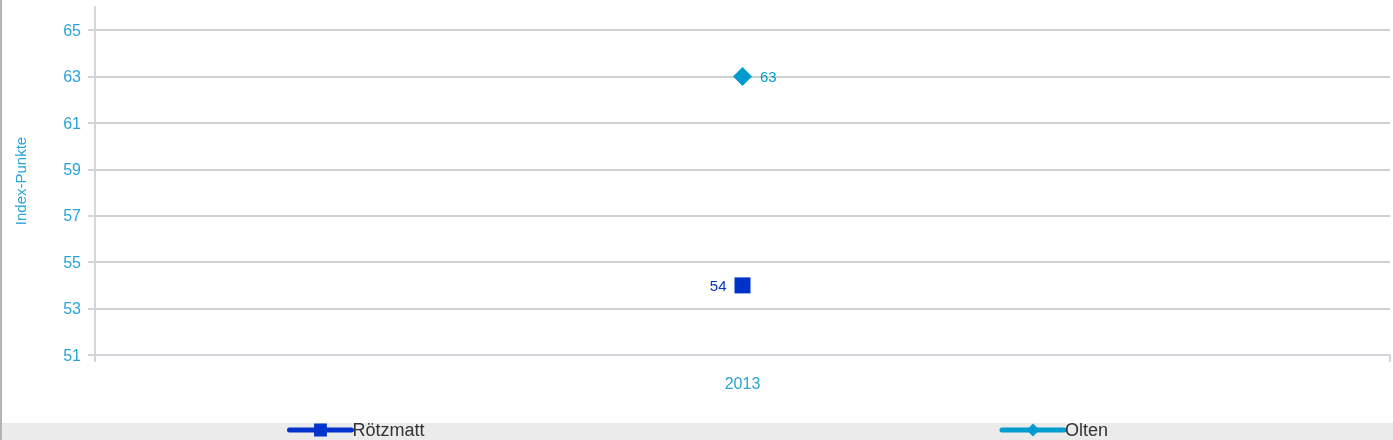 Image resolution: width=1393 pixels, height=440 pixels. What do you see at coordinates (768, 77) in the screenshot?
I see `data-label: 63` at bounding box center [768, 77].